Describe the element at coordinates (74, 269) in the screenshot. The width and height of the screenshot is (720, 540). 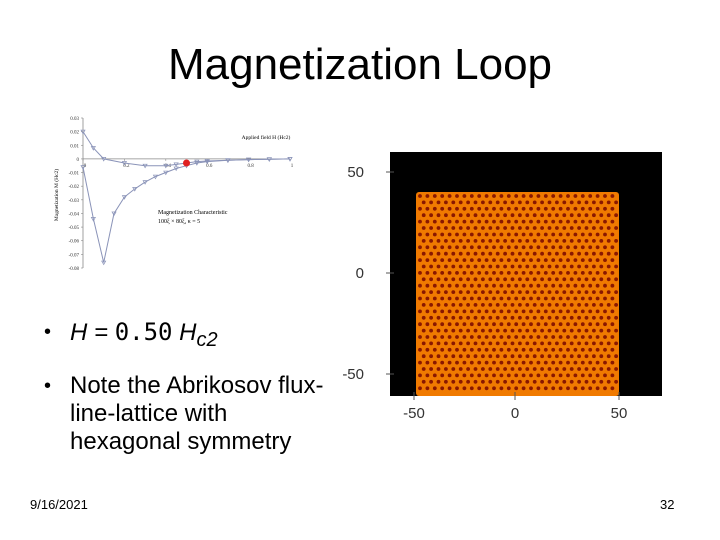
I see `y-tick-label: -0.08` at that location.